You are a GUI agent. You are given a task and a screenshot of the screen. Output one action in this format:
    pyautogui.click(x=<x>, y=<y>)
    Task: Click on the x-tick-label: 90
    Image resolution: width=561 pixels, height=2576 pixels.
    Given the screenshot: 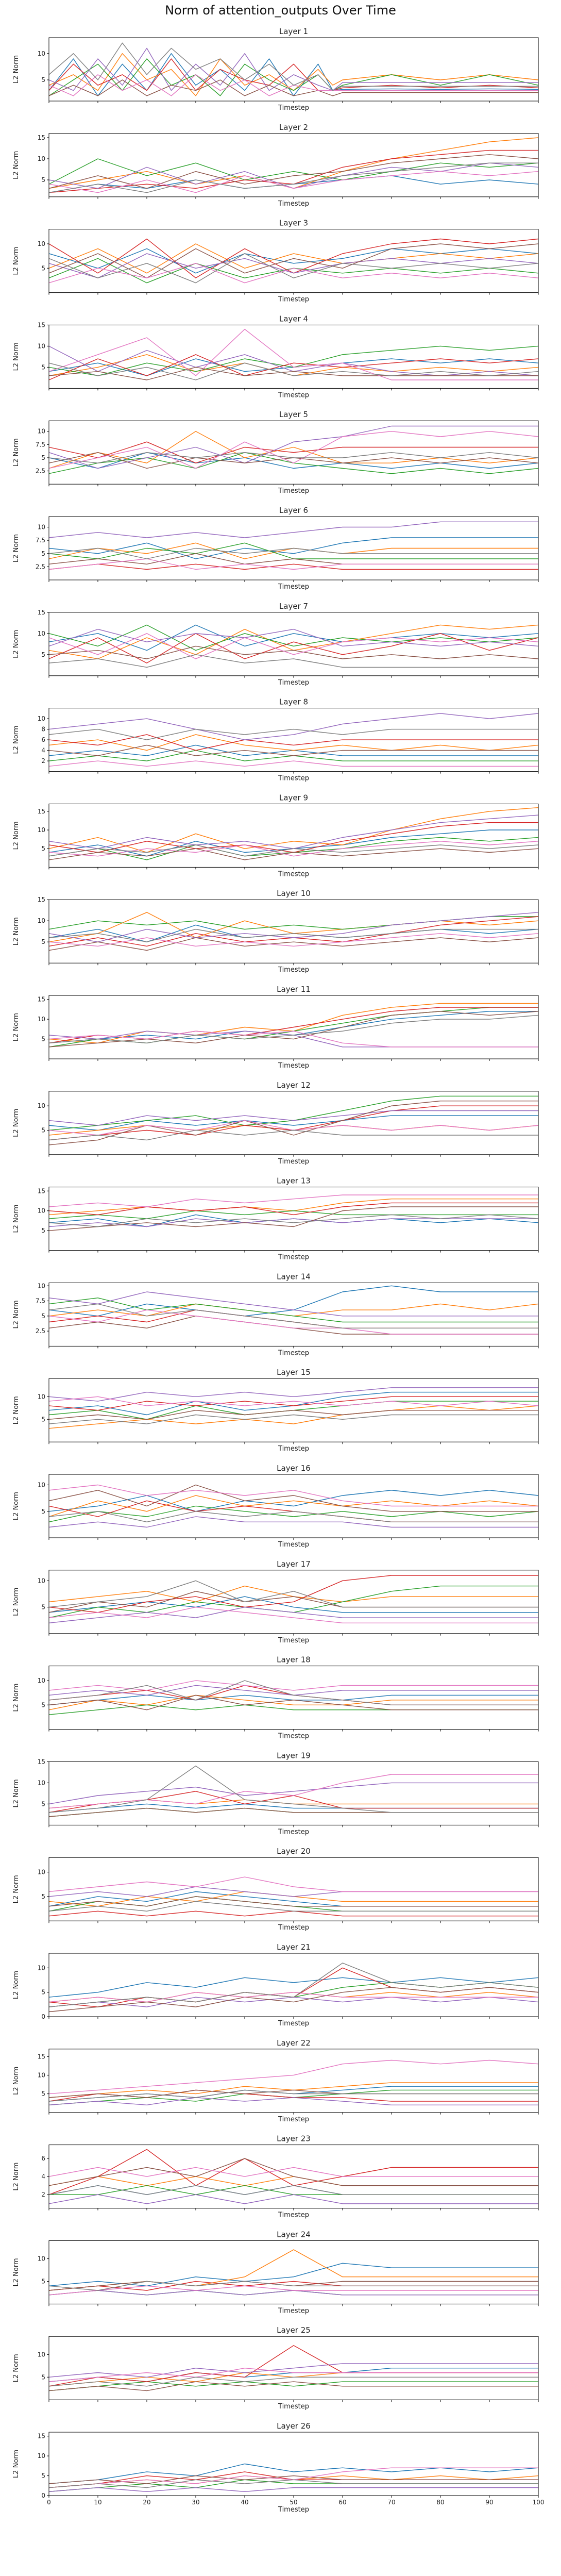 What is the action you would take?
    pyautogui.click(x=489, y=2502)
    